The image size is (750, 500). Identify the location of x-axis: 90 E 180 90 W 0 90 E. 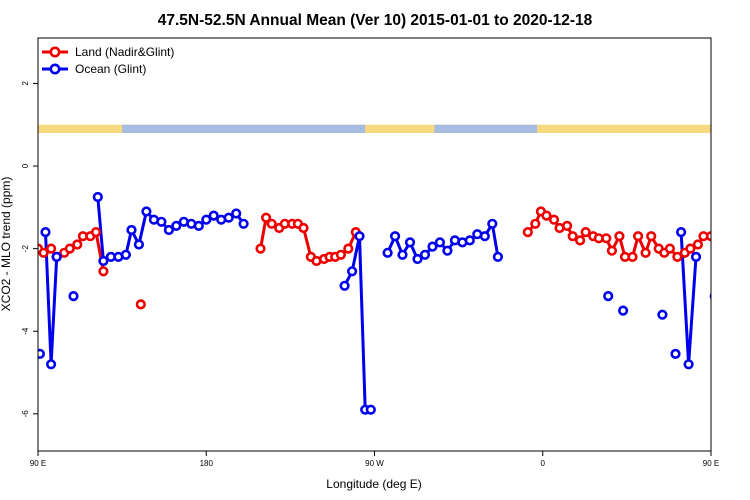
(374, 459).